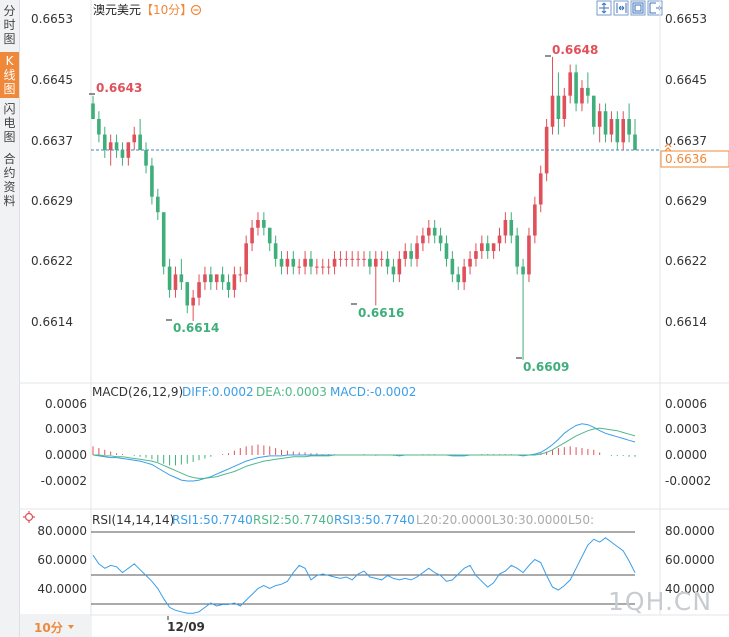  Describe the element at coordinates (604, 8) in the screenshot. I see `zoom-in-icon` at that location.